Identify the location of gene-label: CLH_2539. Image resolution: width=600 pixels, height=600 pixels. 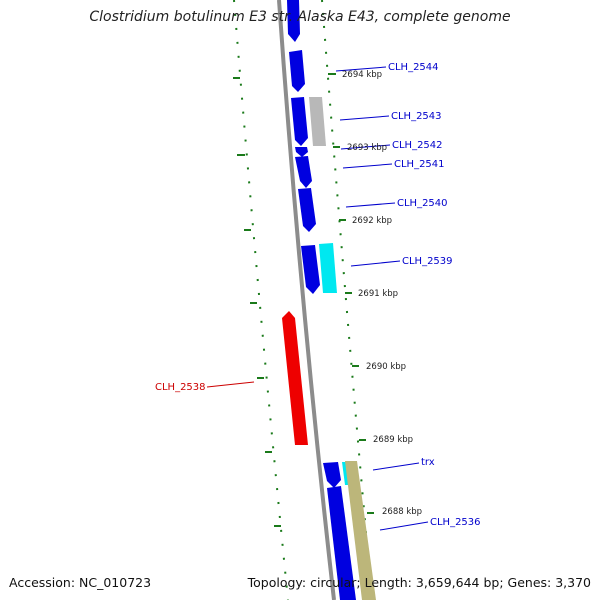
(427, 261).